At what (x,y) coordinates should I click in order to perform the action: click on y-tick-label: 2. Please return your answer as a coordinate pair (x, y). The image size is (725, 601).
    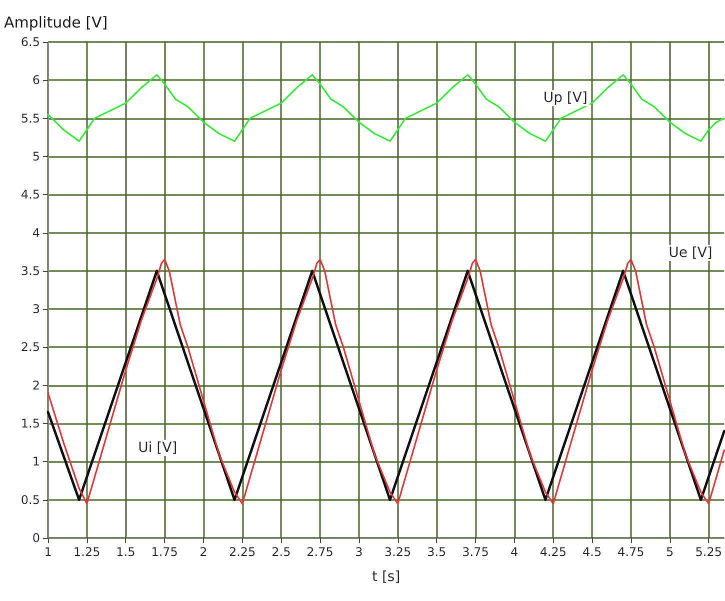
    Looking at the image, I should click on (36, 385).